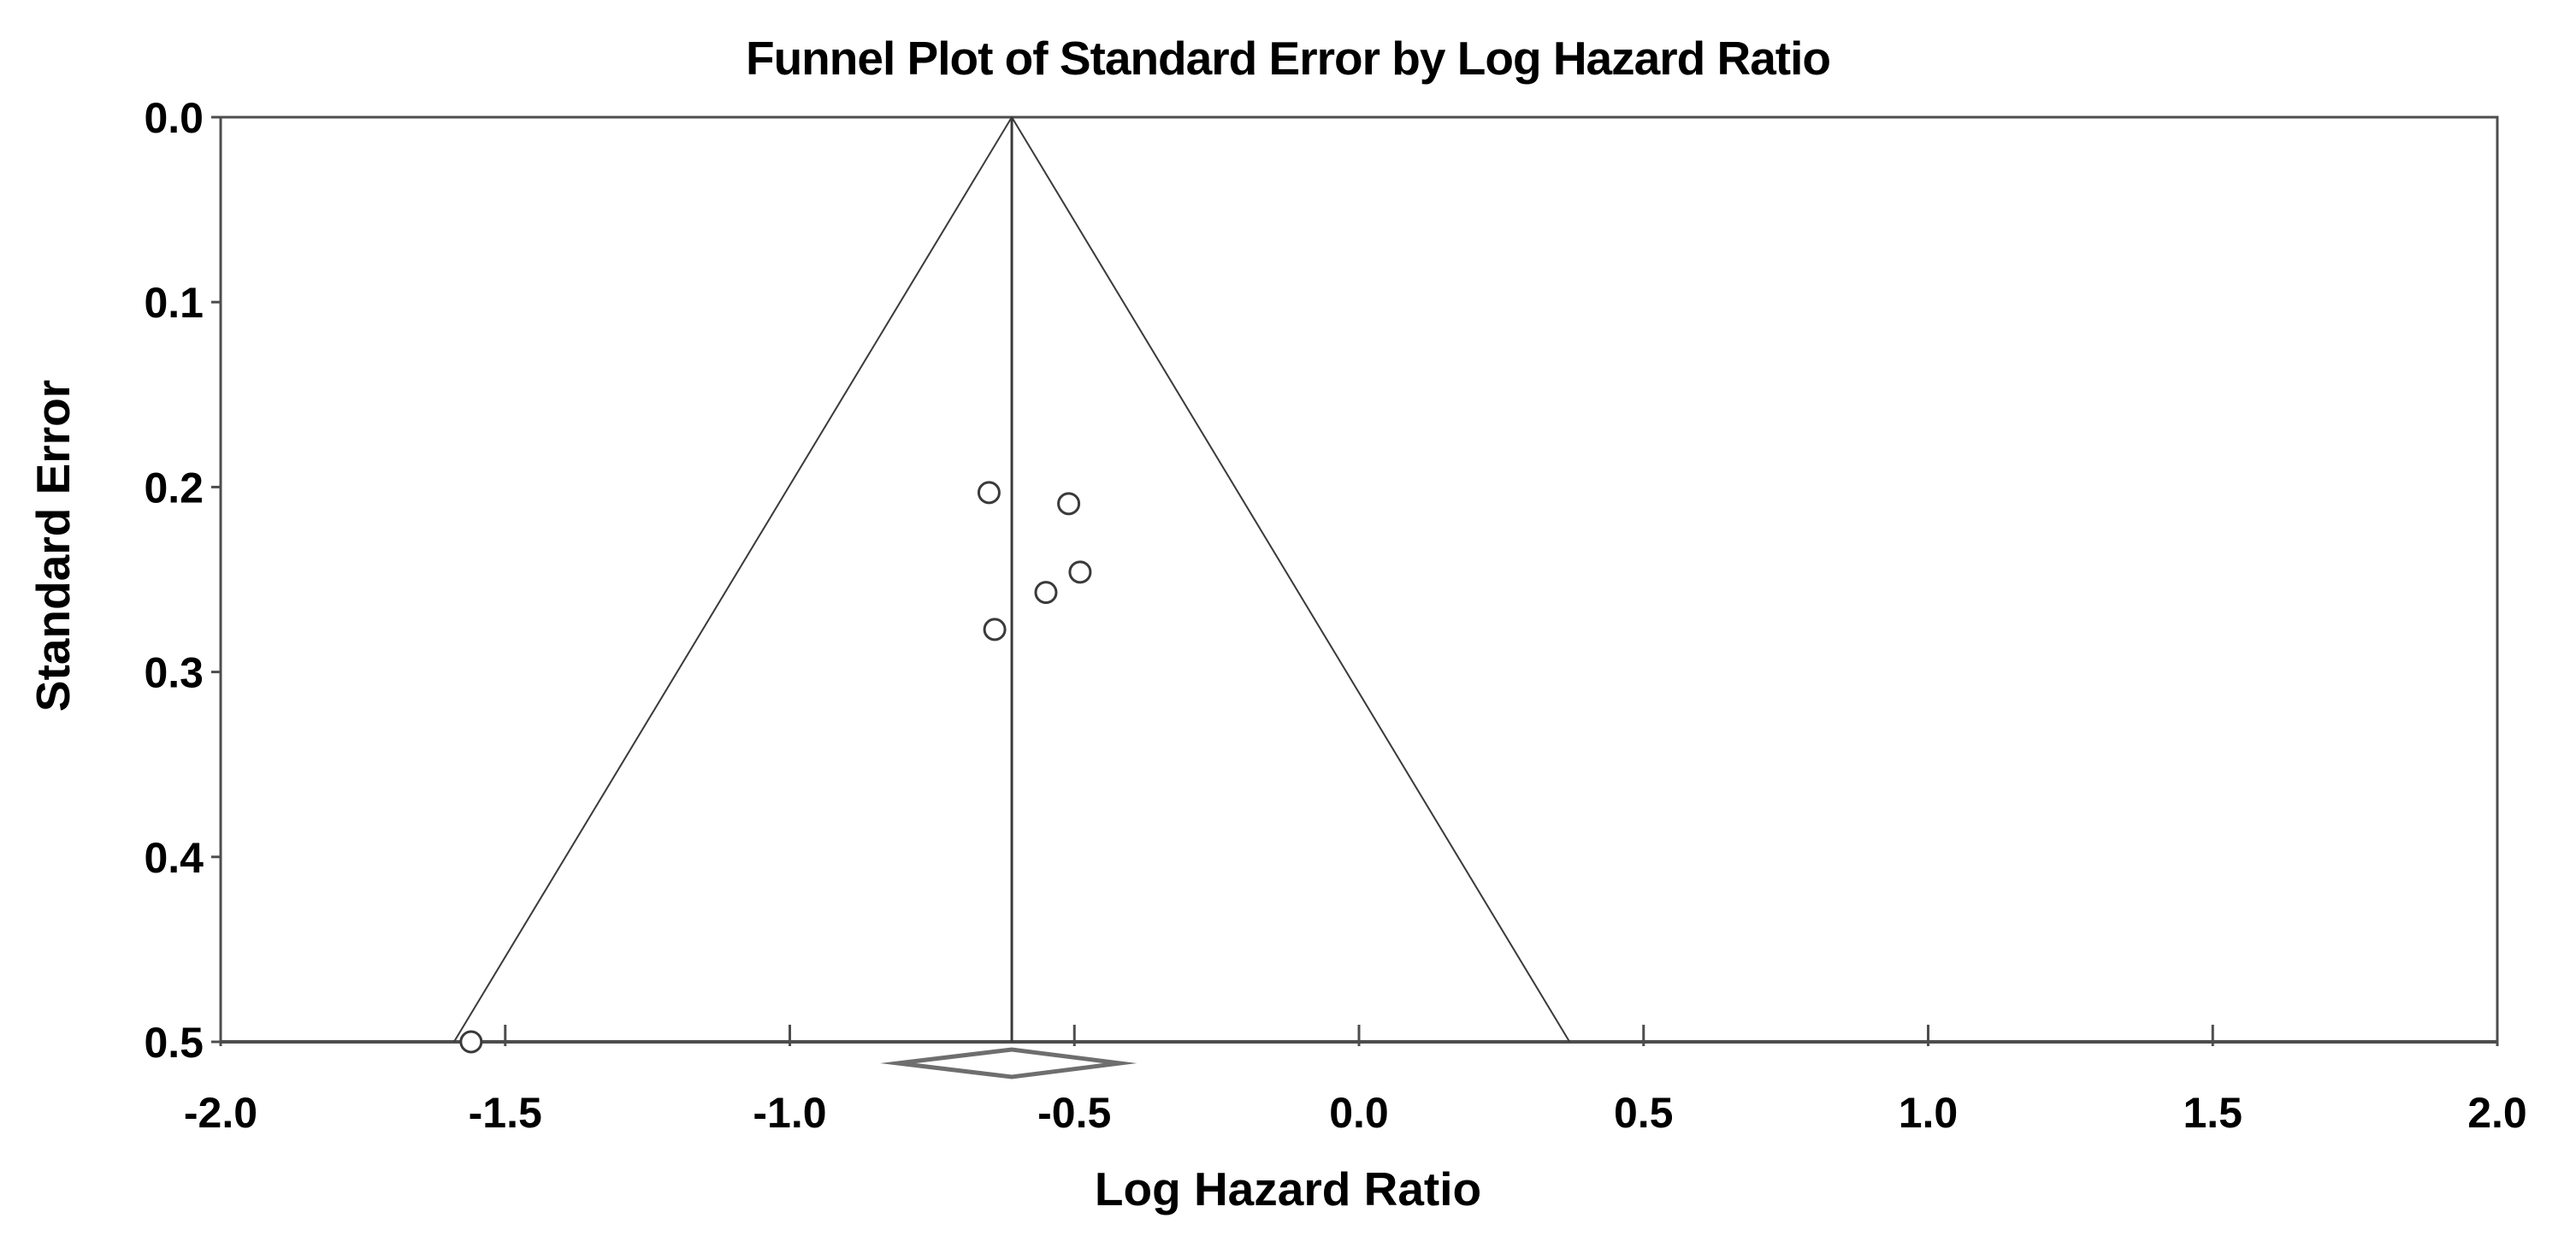  Describe the element at coordinates (1644, 1113) in the screenshot. I see `x-tick-label: 0.5` at that location.